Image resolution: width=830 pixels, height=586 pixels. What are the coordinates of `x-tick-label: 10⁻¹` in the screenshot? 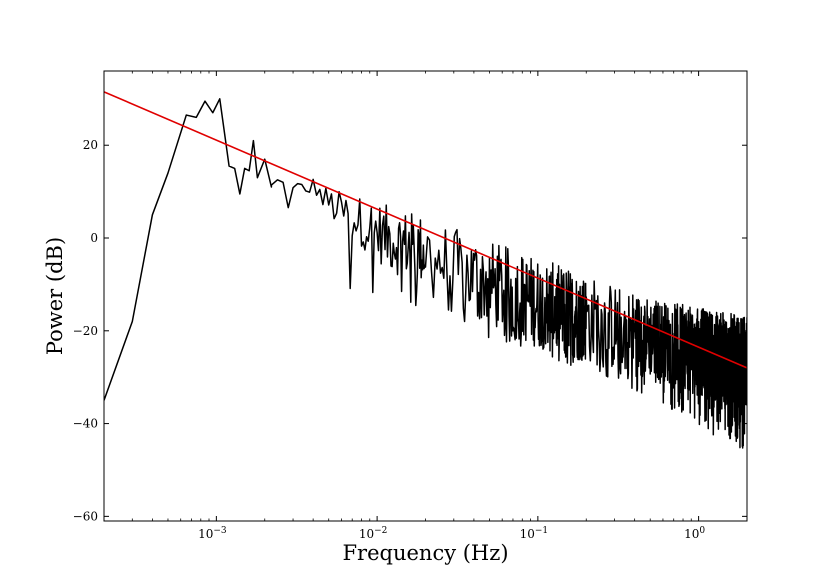 It's located at (534, 533).